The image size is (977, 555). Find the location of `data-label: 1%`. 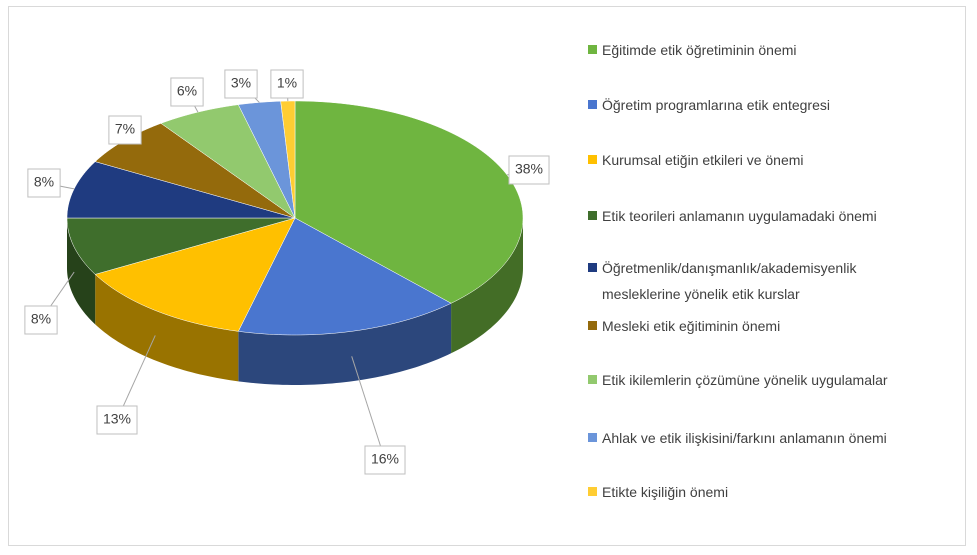

data-label: 1% is located at coordinates (287, 83).